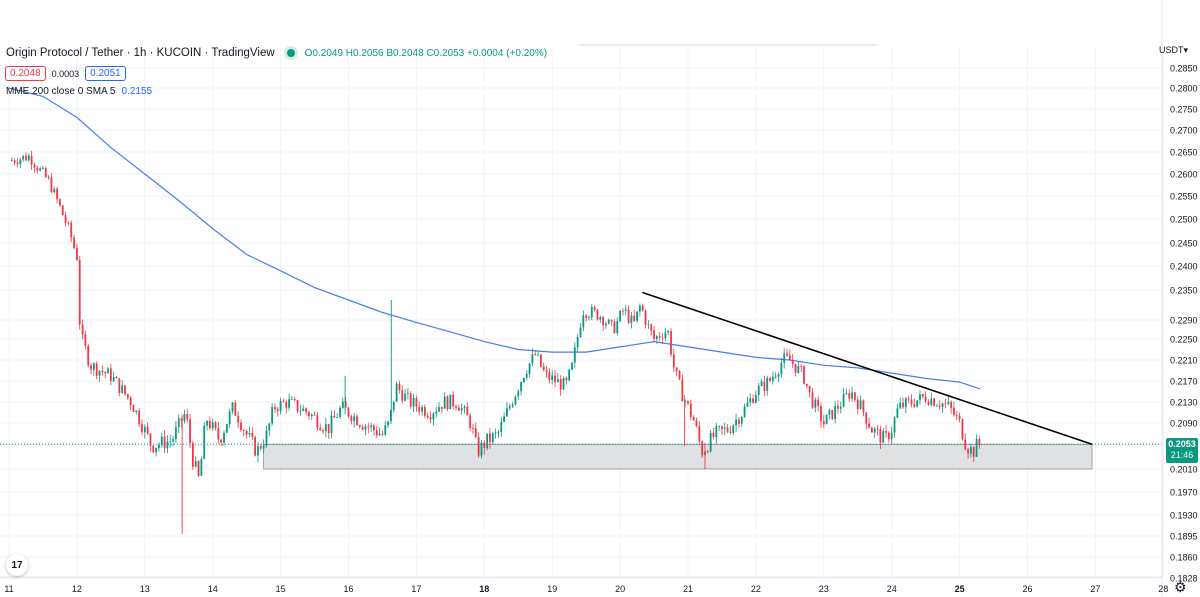 This screenshot has width=1200, height=597. Describe the element at coordinates (105, 73) in the screenshot. I see `ask-price-button: 0.2051` at that location.